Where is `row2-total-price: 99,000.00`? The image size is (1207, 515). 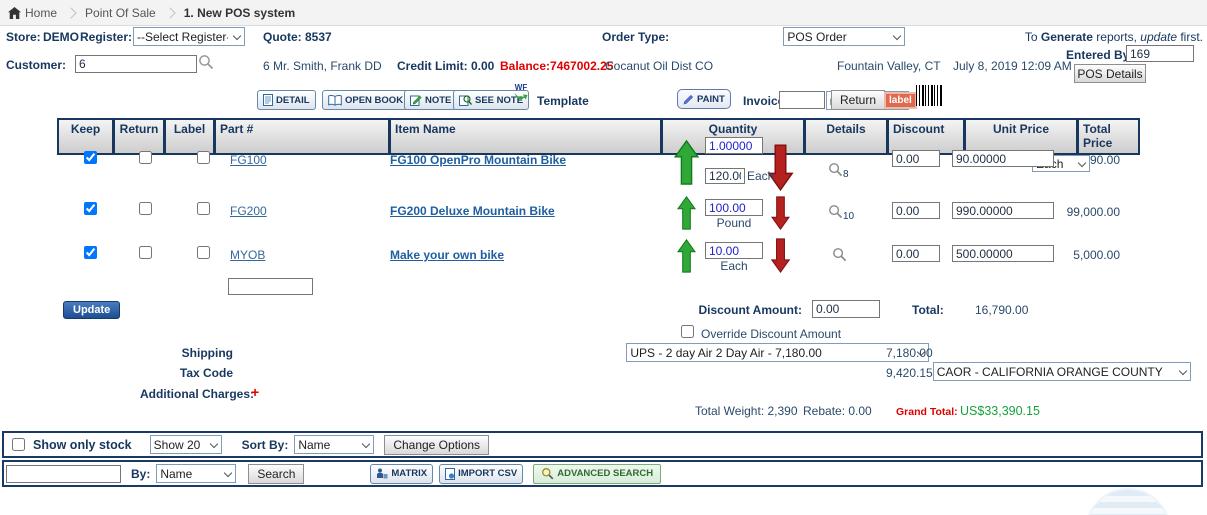 row2-total-price: 99,000.00 is located at coordinates (1093, 212).